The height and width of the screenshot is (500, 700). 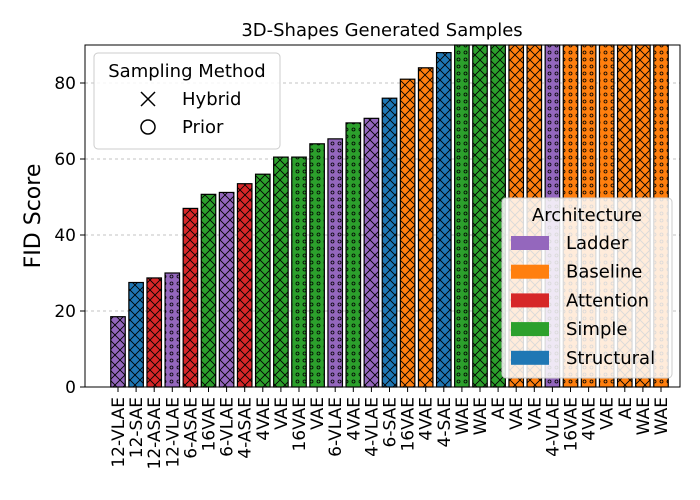 I want to click on legend-label-simple: Simple, so click(x=596, y=329).